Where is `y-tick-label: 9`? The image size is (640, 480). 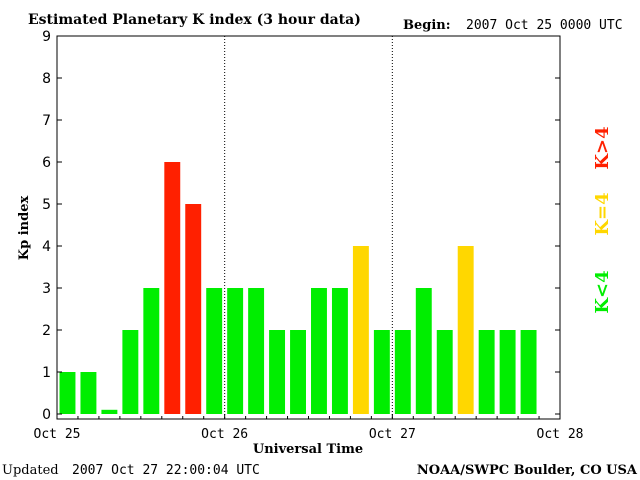 y-tick-label: 9 is located at coordinates (46, 37).